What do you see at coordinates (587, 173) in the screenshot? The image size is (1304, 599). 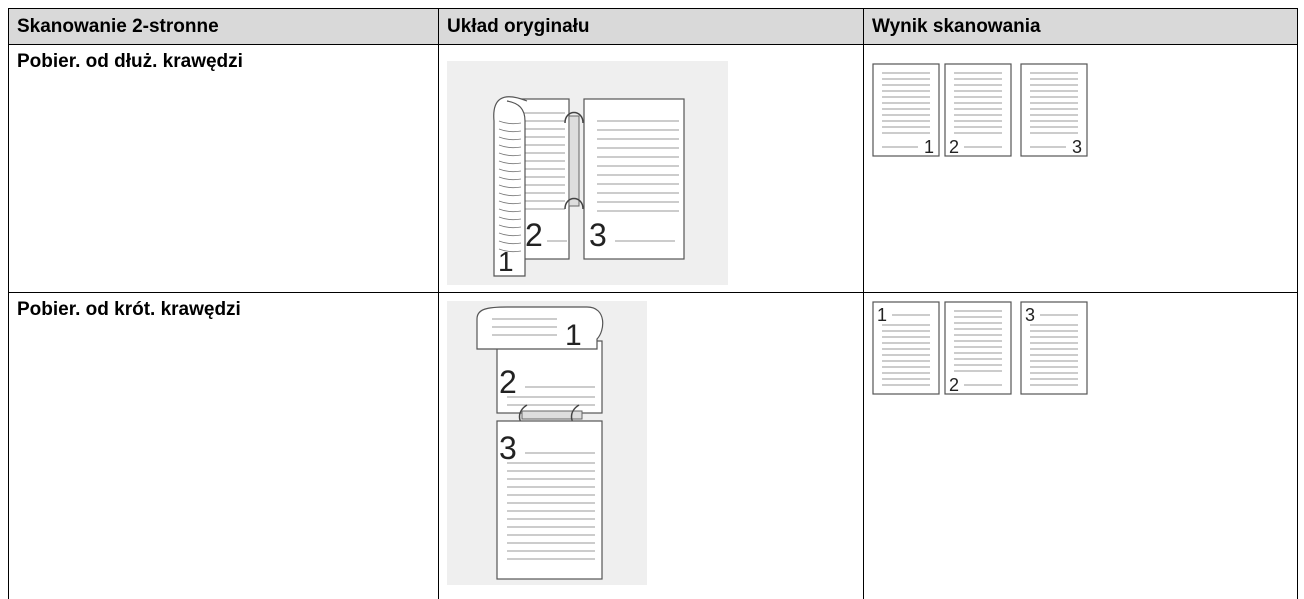 I see `illustration: 21 3` at bounding box center [587, 173].